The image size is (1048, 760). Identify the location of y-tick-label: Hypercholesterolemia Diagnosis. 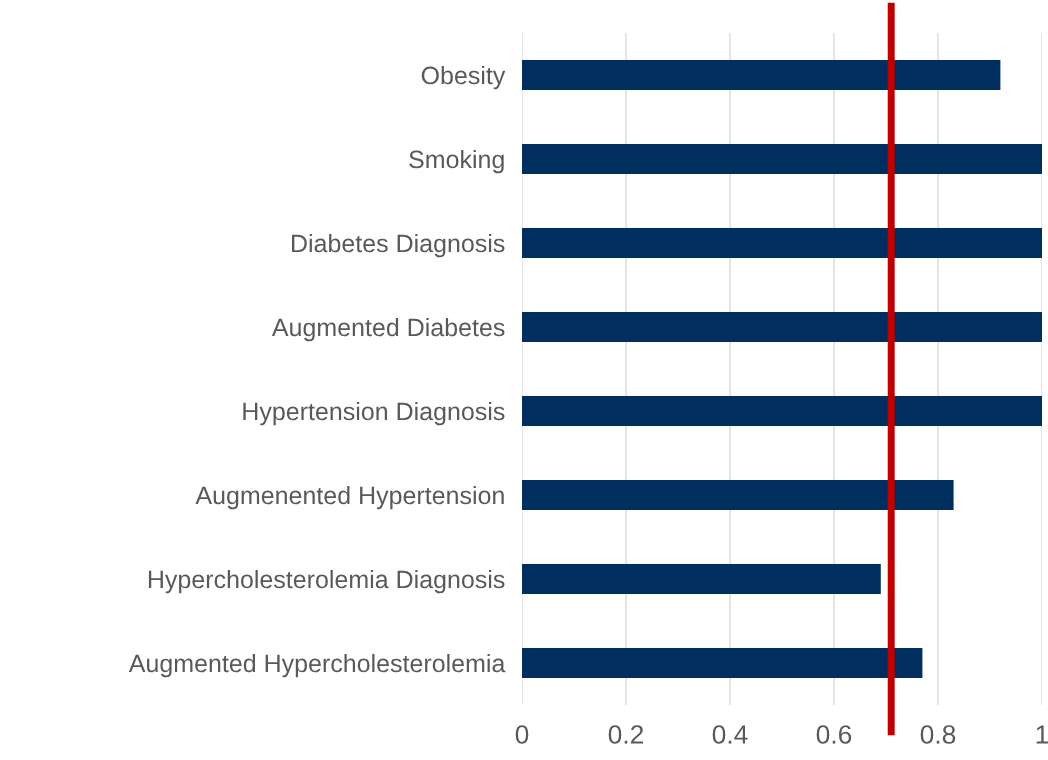
(326, 581).